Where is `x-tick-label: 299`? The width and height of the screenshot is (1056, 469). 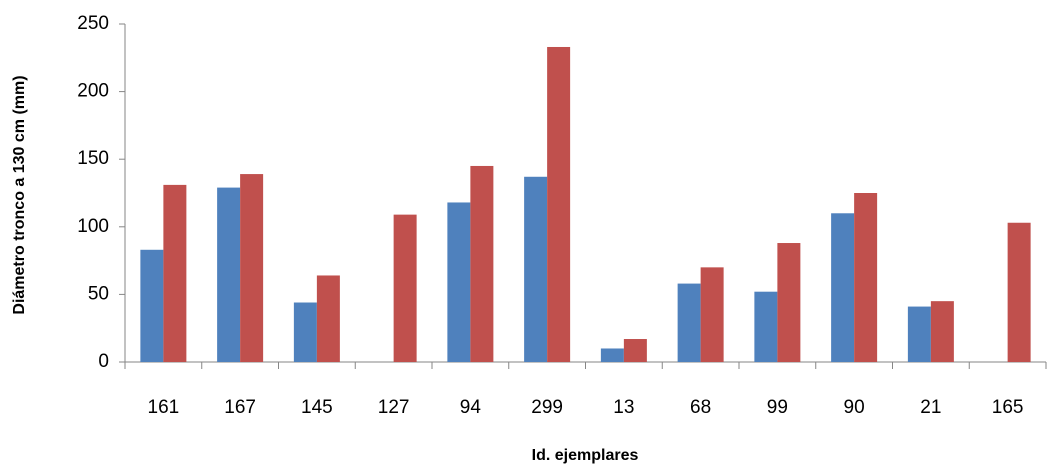 x-tick-label: 299 is located at coordinates (547, 407).